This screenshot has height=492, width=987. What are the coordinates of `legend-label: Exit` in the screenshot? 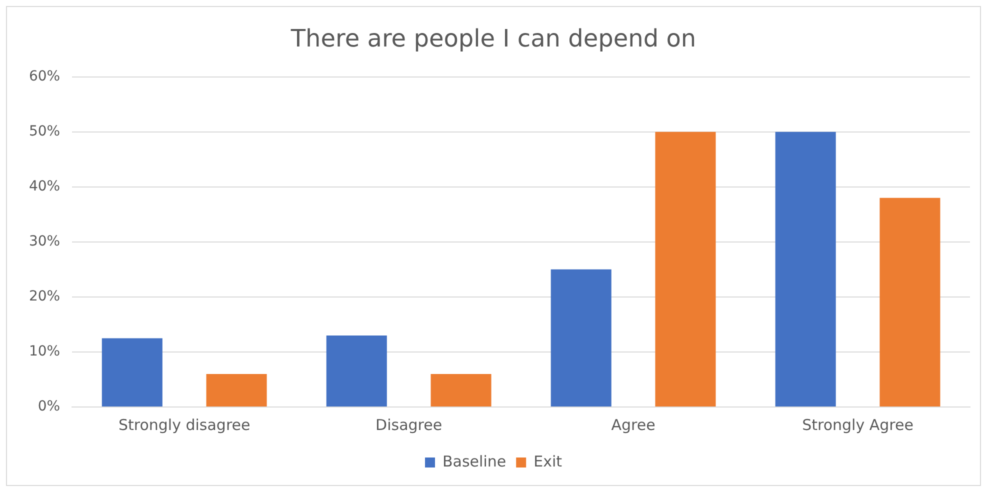 It's located at (548, 461).